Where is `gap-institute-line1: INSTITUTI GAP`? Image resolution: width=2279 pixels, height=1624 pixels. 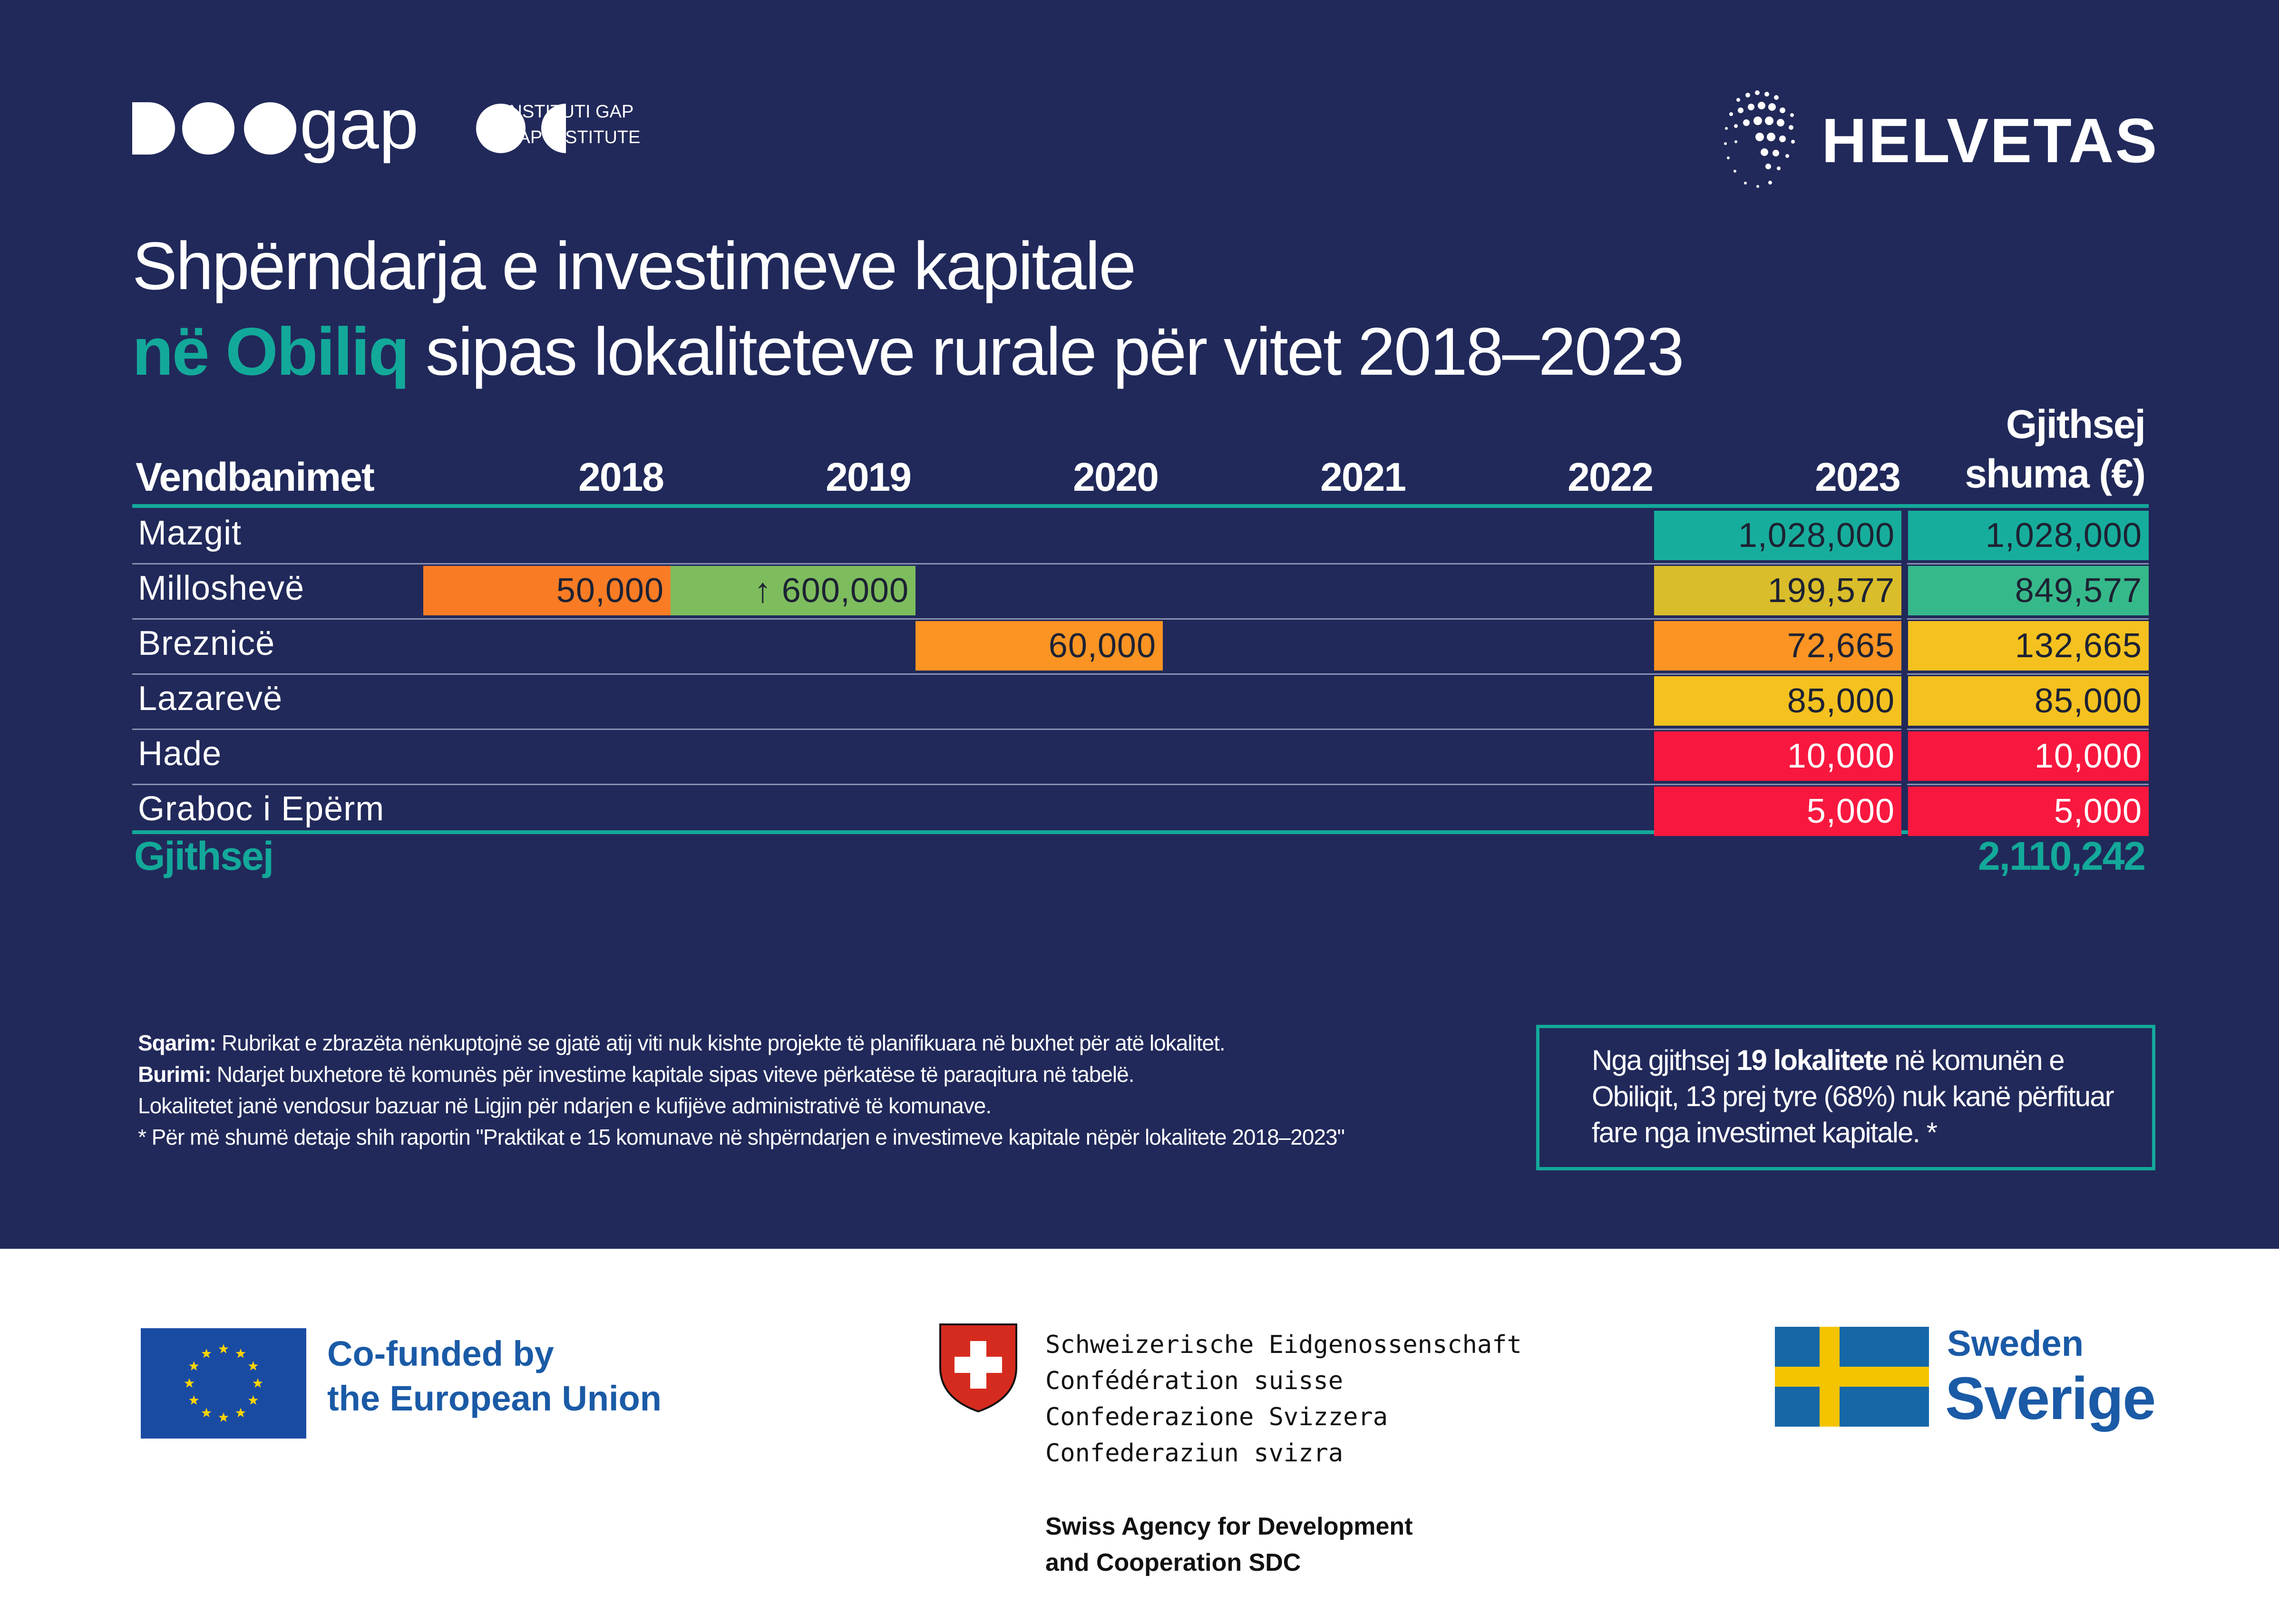
gap-institute-line1: INSTITUTI GAP is located at coordinates (569, 112).